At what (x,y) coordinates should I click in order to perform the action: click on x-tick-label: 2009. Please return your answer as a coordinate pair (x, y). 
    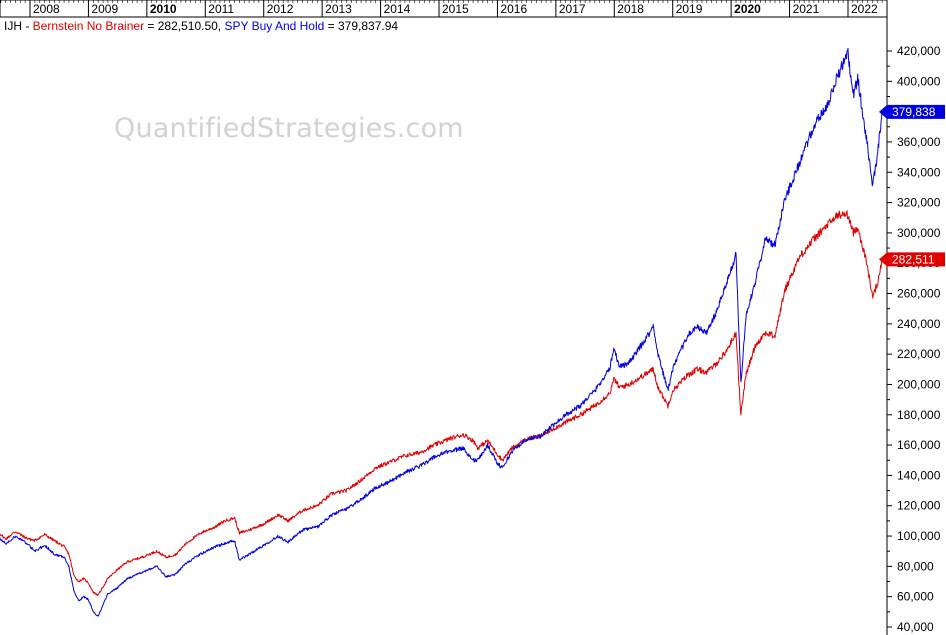
    Looking at the image, I should click on (104, 9).